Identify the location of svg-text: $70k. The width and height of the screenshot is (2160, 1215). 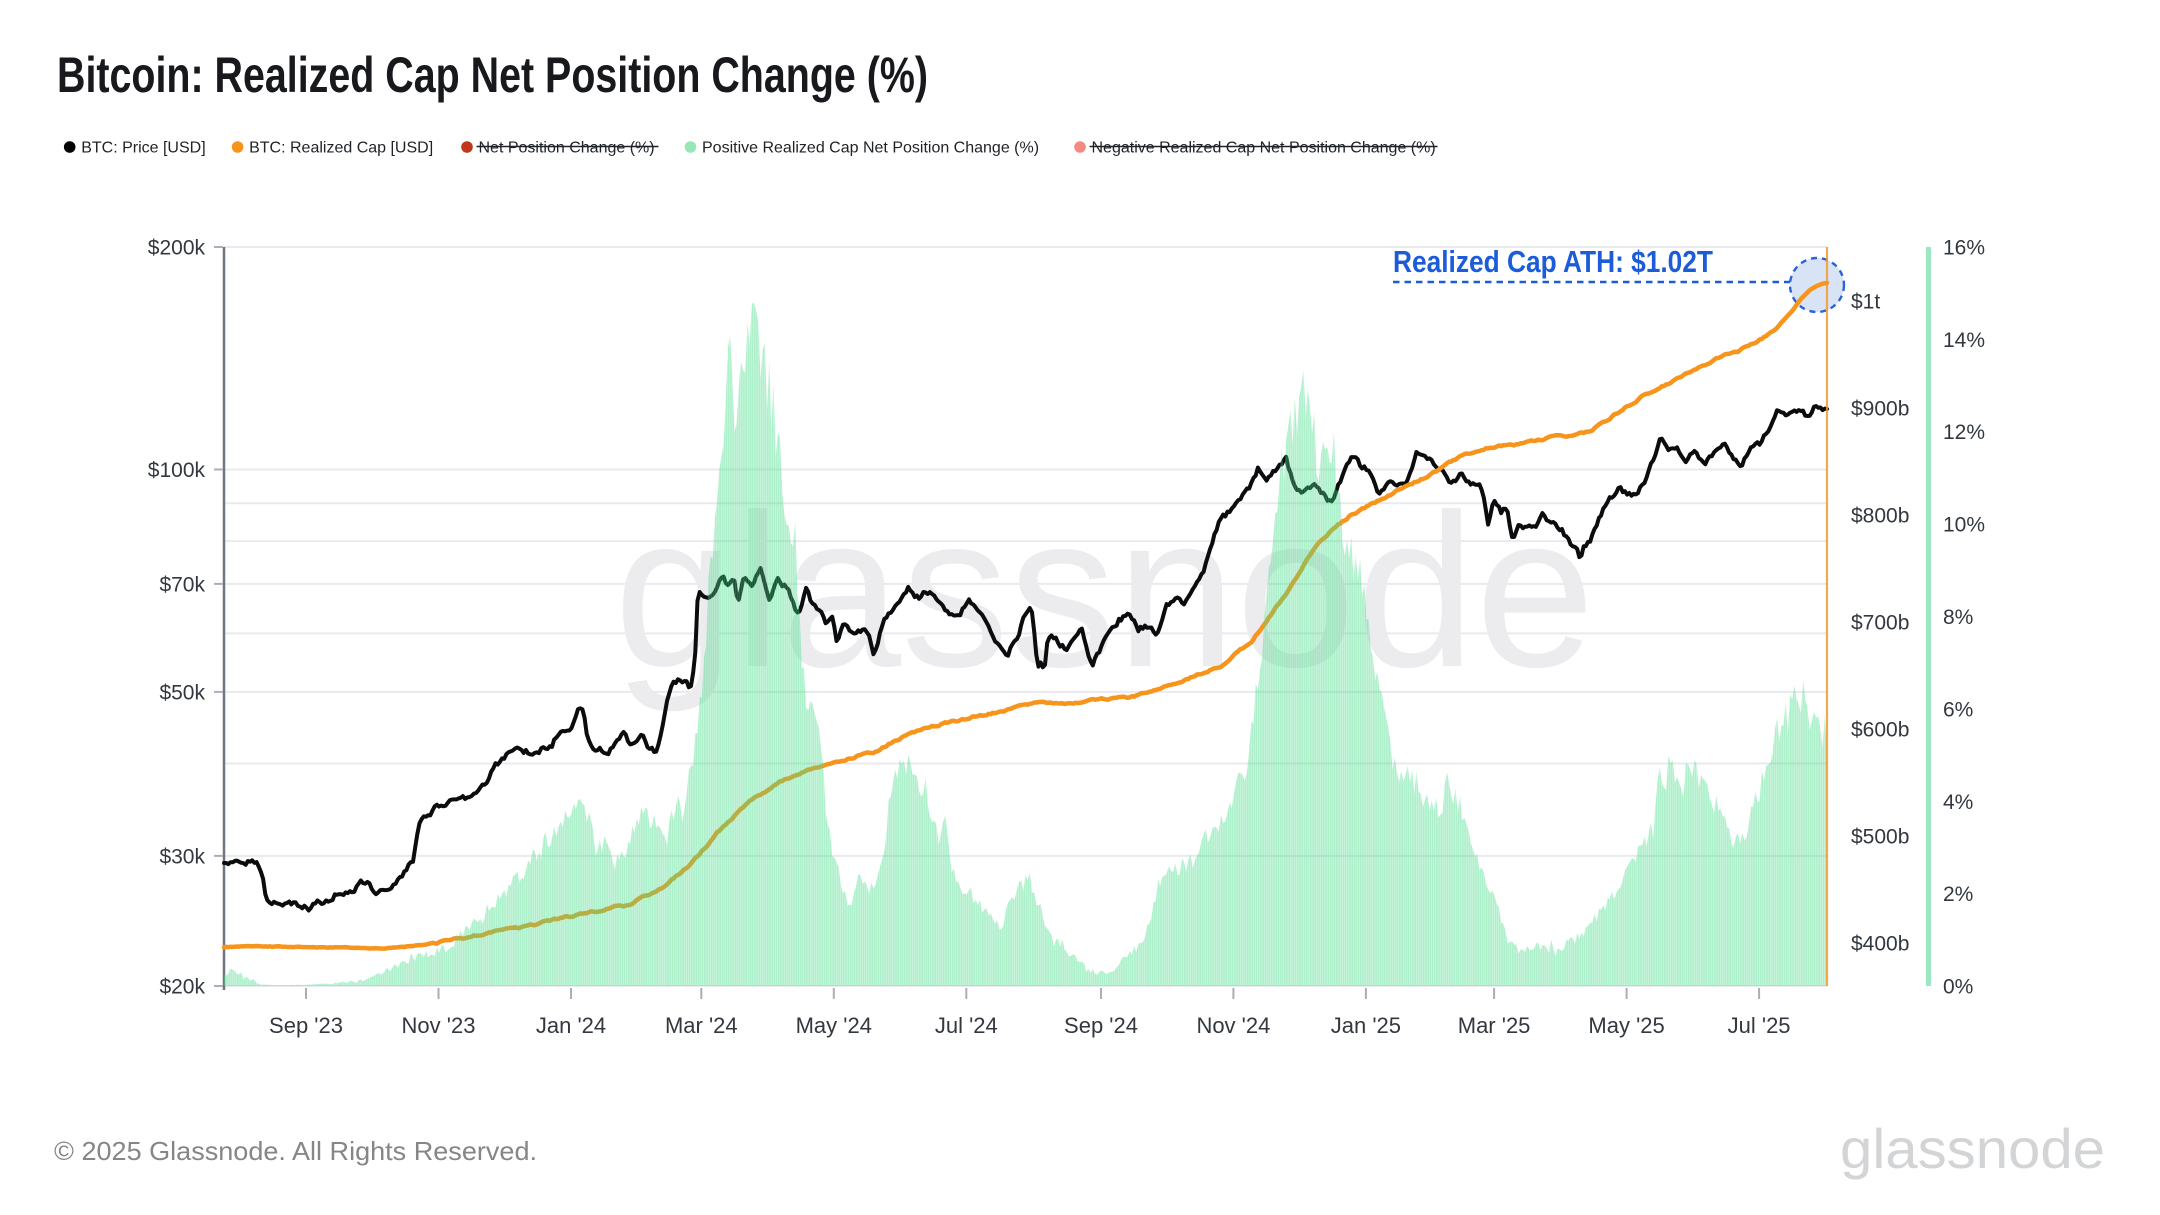
(182, 584).